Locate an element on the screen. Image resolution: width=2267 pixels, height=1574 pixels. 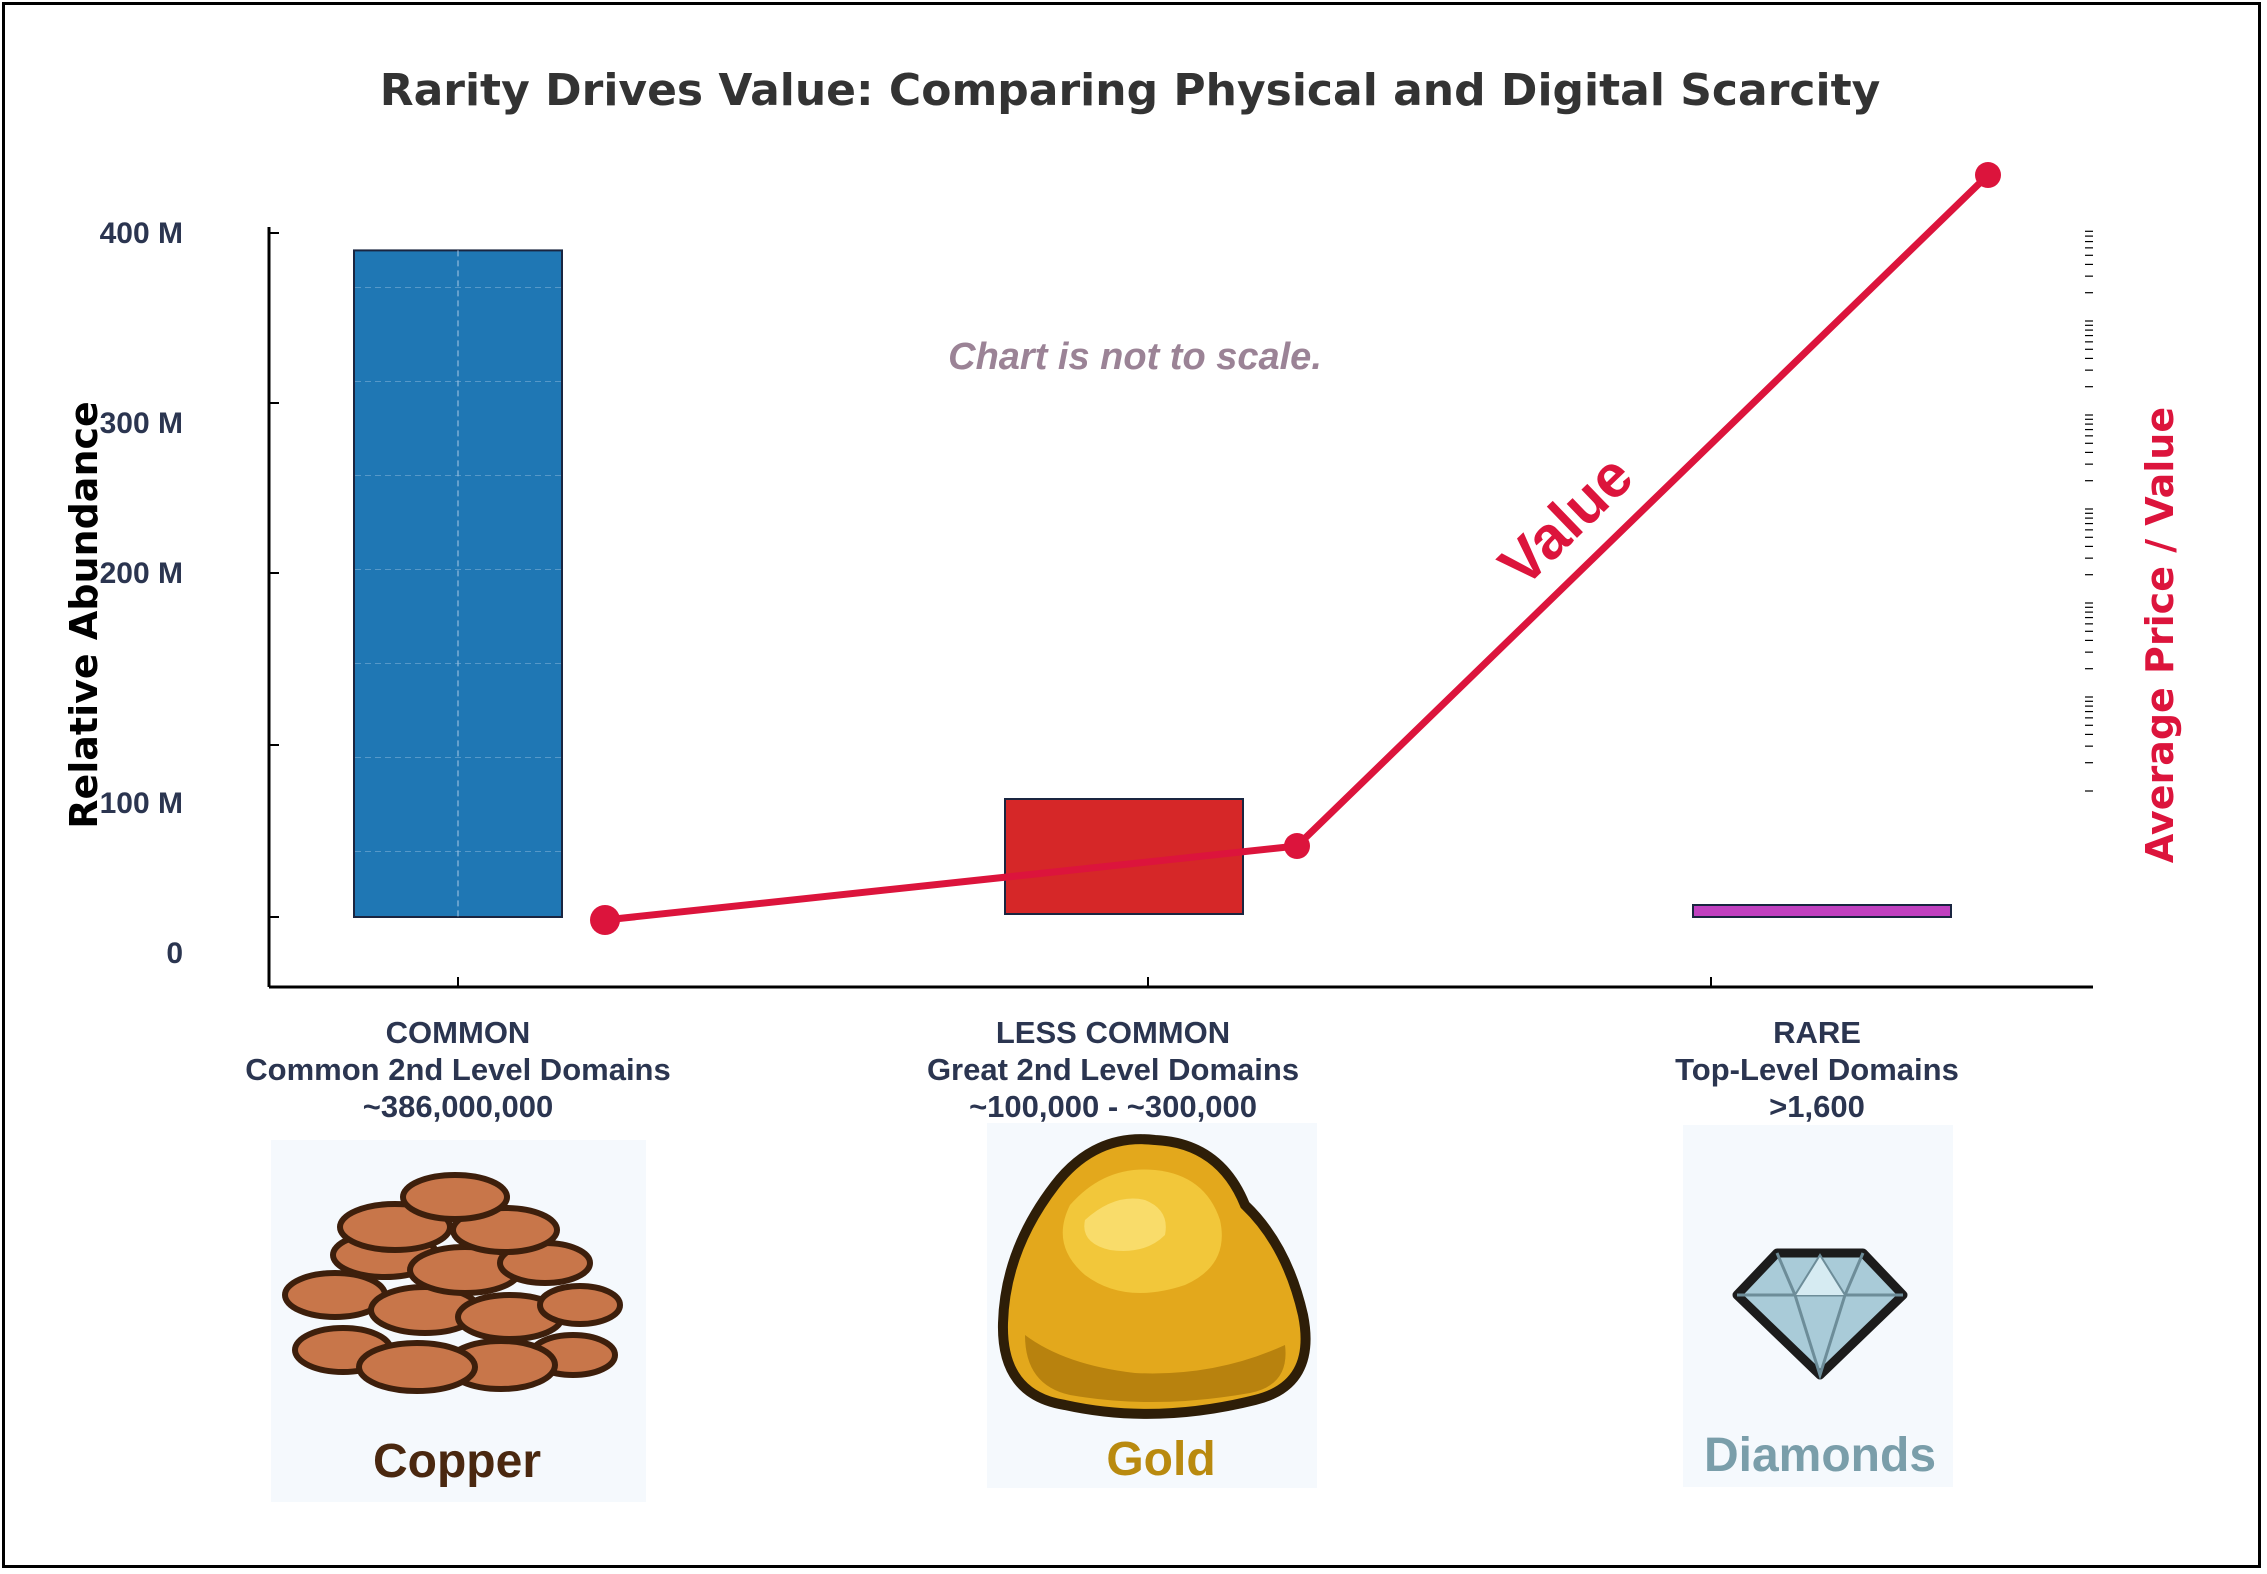
y-tick-label: 100 M is located at coordinates (141, 803).